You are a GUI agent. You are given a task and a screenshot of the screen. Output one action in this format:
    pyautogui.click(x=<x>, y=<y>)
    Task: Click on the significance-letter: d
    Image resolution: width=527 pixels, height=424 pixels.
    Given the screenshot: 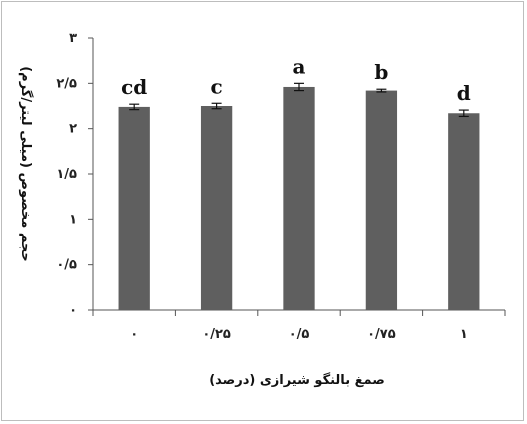 What is the action you would take?
    pyautogui.click(x=464, y=93)
    